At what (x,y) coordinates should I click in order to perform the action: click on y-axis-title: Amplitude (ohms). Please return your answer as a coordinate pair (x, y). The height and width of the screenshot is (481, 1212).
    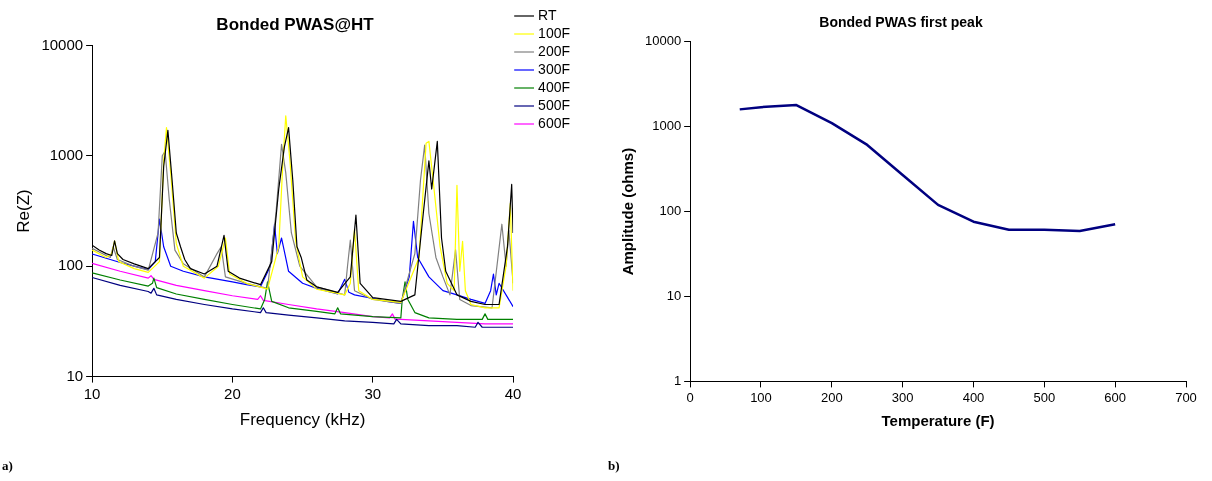
    Looking at the image, I should click on (628, 211).